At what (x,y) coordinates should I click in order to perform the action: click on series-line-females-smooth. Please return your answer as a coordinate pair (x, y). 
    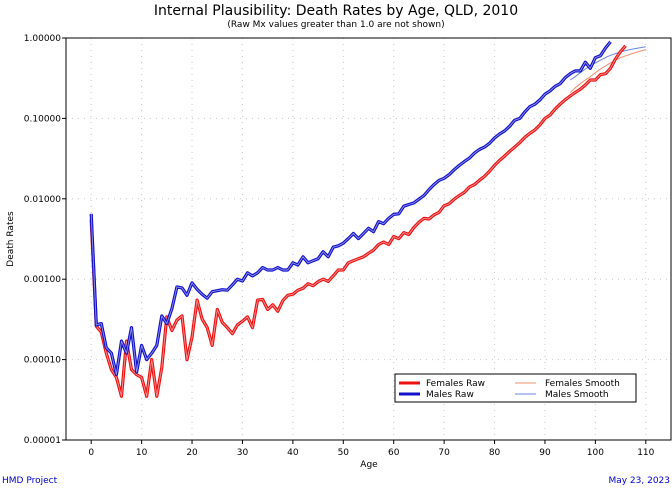
    Looking at the image, I should click on (607, 71).